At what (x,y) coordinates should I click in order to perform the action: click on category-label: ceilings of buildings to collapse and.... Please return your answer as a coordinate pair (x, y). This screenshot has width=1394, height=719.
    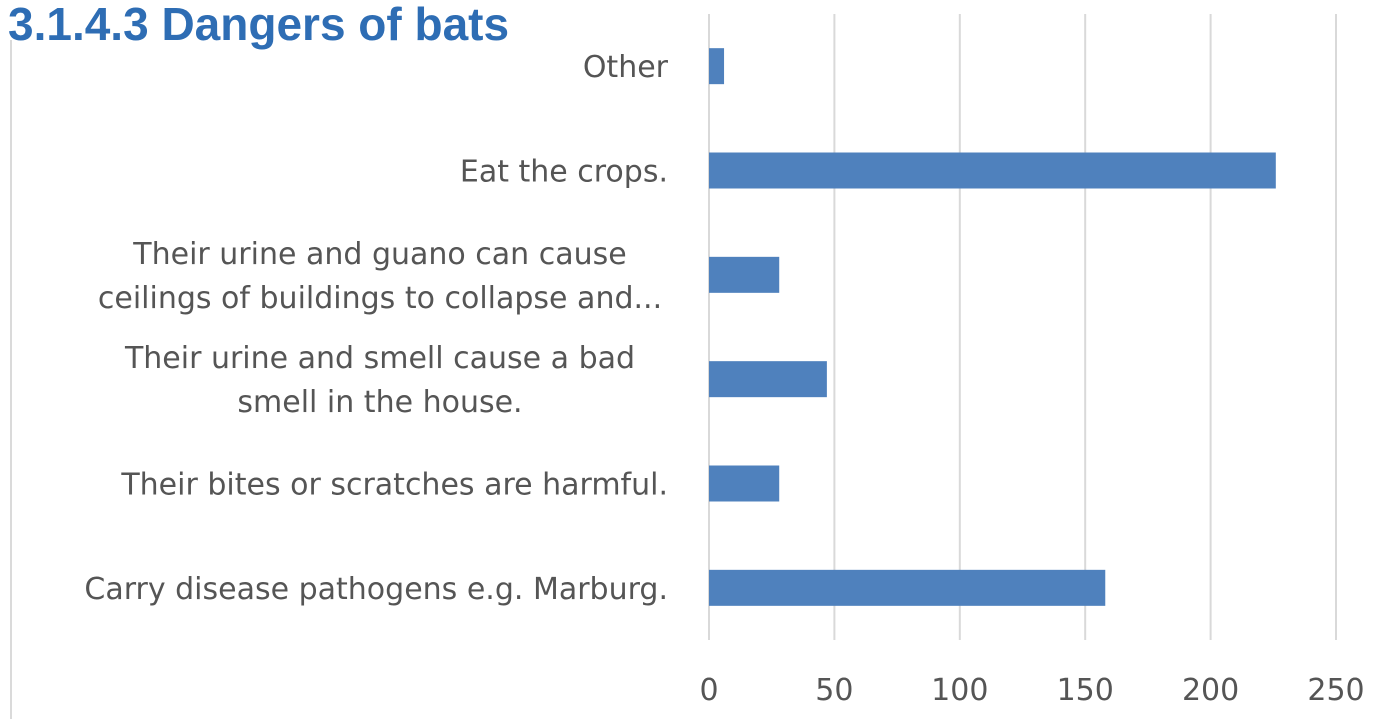
    Looking at the image, I should click on (380, 298).